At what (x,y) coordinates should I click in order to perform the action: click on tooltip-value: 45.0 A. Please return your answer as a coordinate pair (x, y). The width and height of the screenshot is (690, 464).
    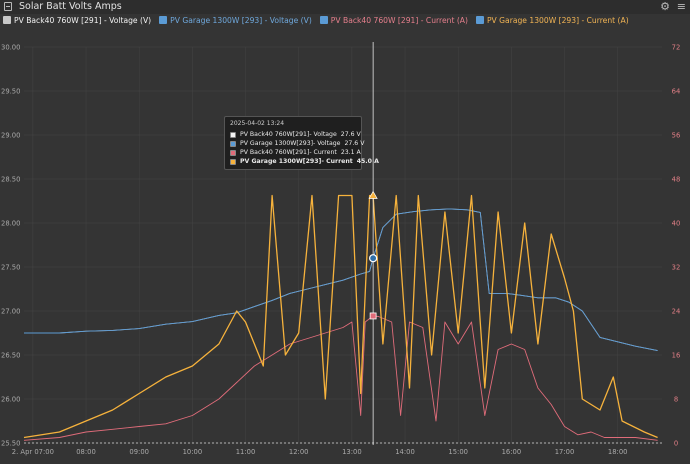
    Looking at the image, I should click on (367, 161).